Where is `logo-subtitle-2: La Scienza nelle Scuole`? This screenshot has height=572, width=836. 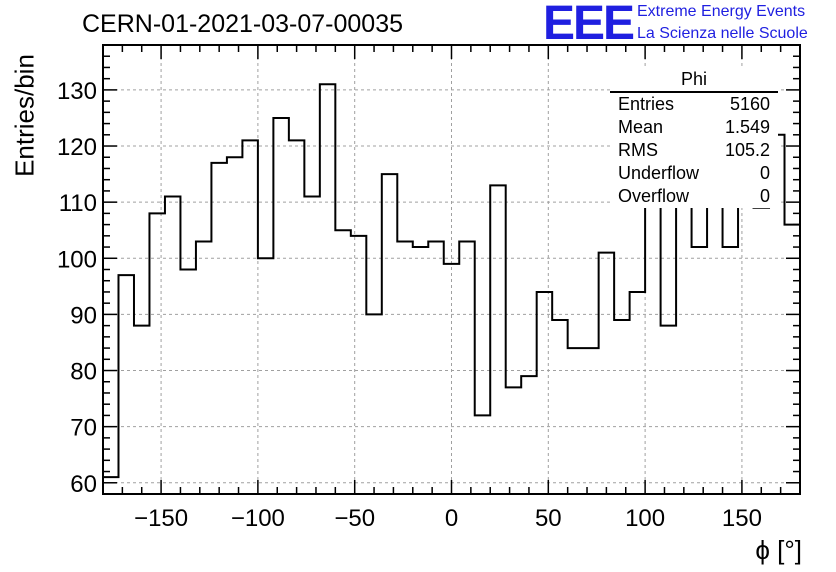
logo-subtitle-2: La Scienza nelle Scuole is located at coordinates (722, 33).